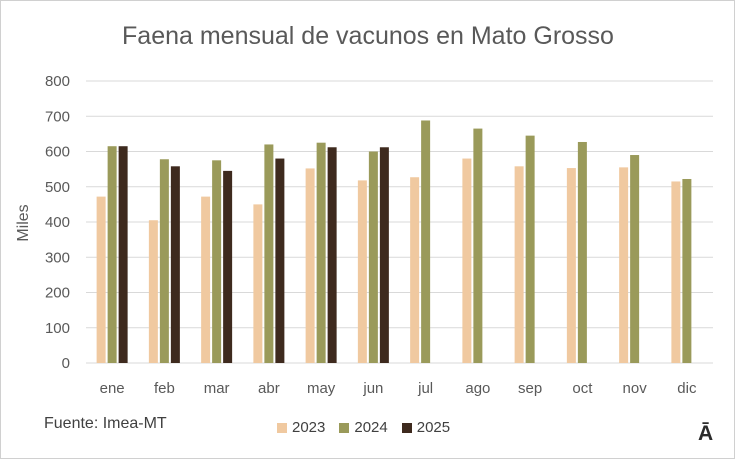 The height and width of the screenshot is (459, 735). I want to click on y-tick-label-700: 700, so click(57, 116).